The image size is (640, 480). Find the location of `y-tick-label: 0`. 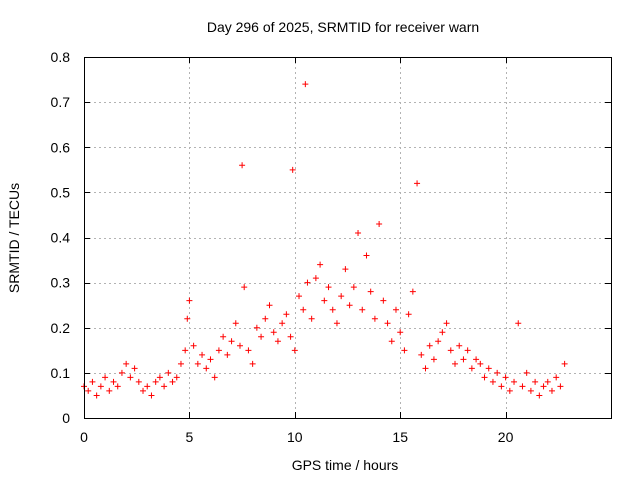

y-tick-label: 0 is located at coordinates (66, 418).